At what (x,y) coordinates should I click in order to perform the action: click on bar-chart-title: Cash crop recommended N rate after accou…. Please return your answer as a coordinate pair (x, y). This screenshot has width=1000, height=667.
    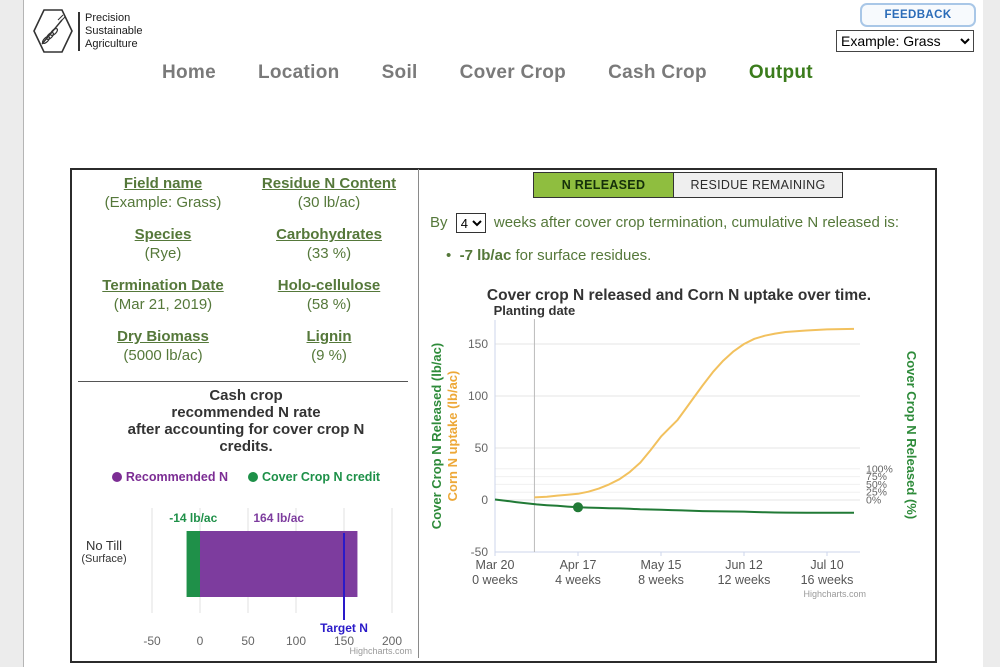
    Looking at the image, I should click on (246, 421).